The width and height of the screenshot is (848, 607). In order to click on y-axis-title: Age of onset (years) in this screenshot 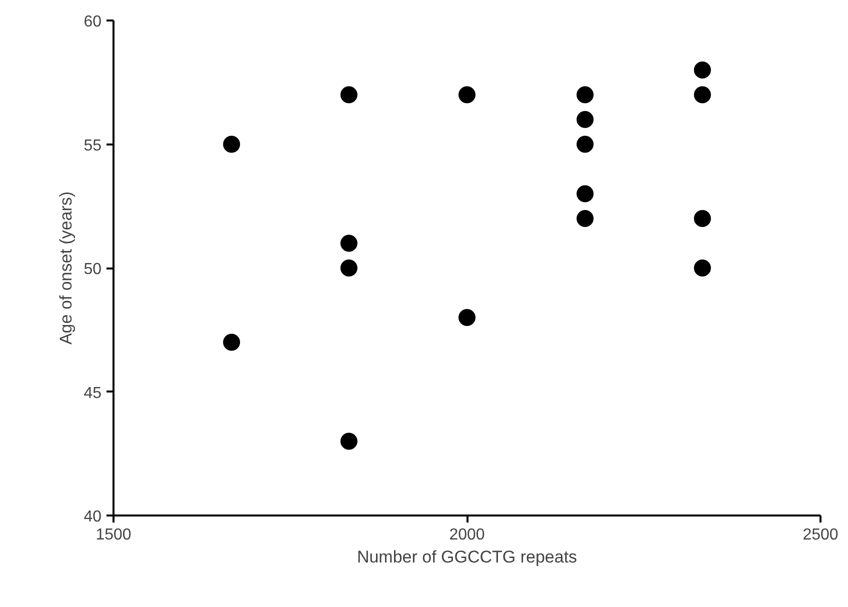, I will do `click(66, 268)`.